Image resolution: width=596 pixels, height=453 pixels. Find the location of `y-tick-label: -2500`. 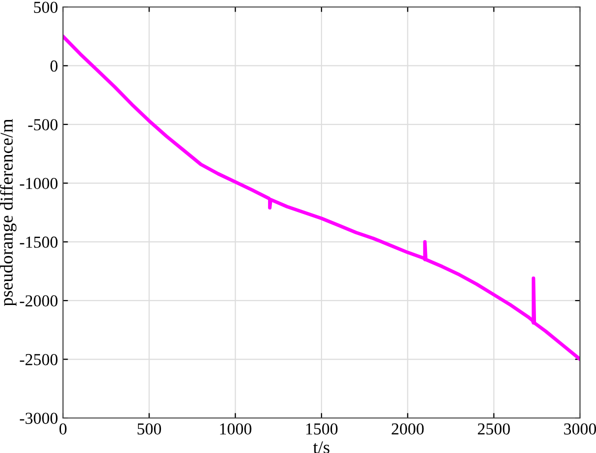

y-tick-label: -2500 is located at coordinates (39, 360).